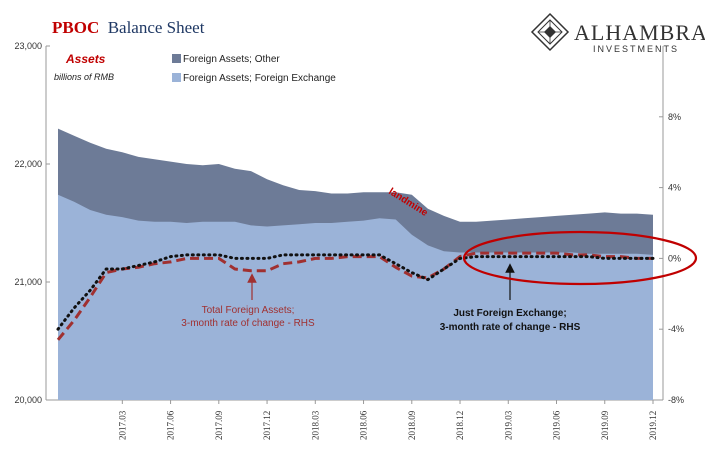 This screenshot has height=461, width=705. I want to click on units-label: billions of RMB, so click(84, 77).